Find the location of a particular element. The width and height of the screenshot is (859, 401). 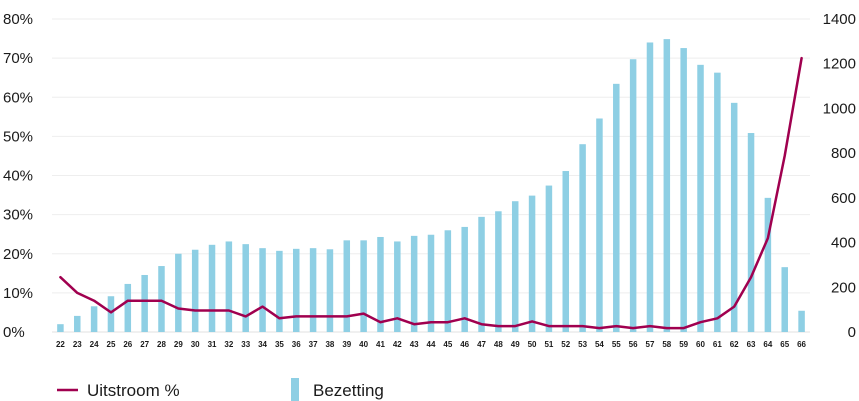

x-tick-label: 46 is located at coordinates (464, 344).